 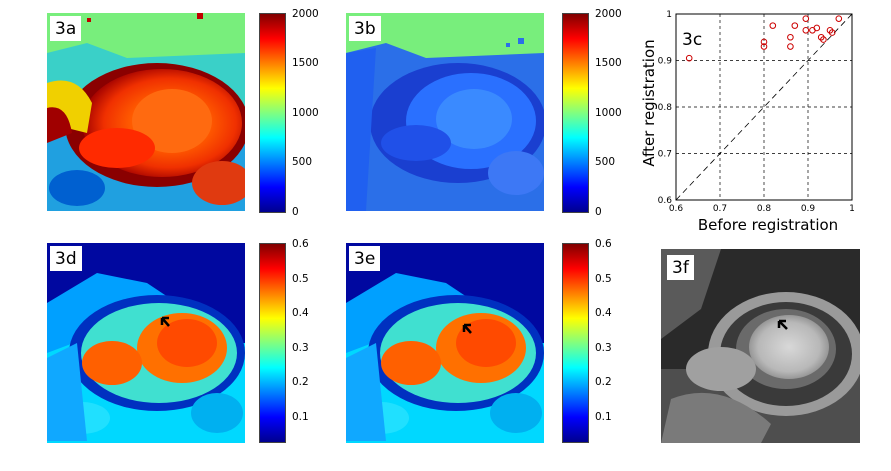 What do you see at coordinates (852, 209) in the screenshot?
I see `x-tick-label: 1` at bounding box center [852, 209].